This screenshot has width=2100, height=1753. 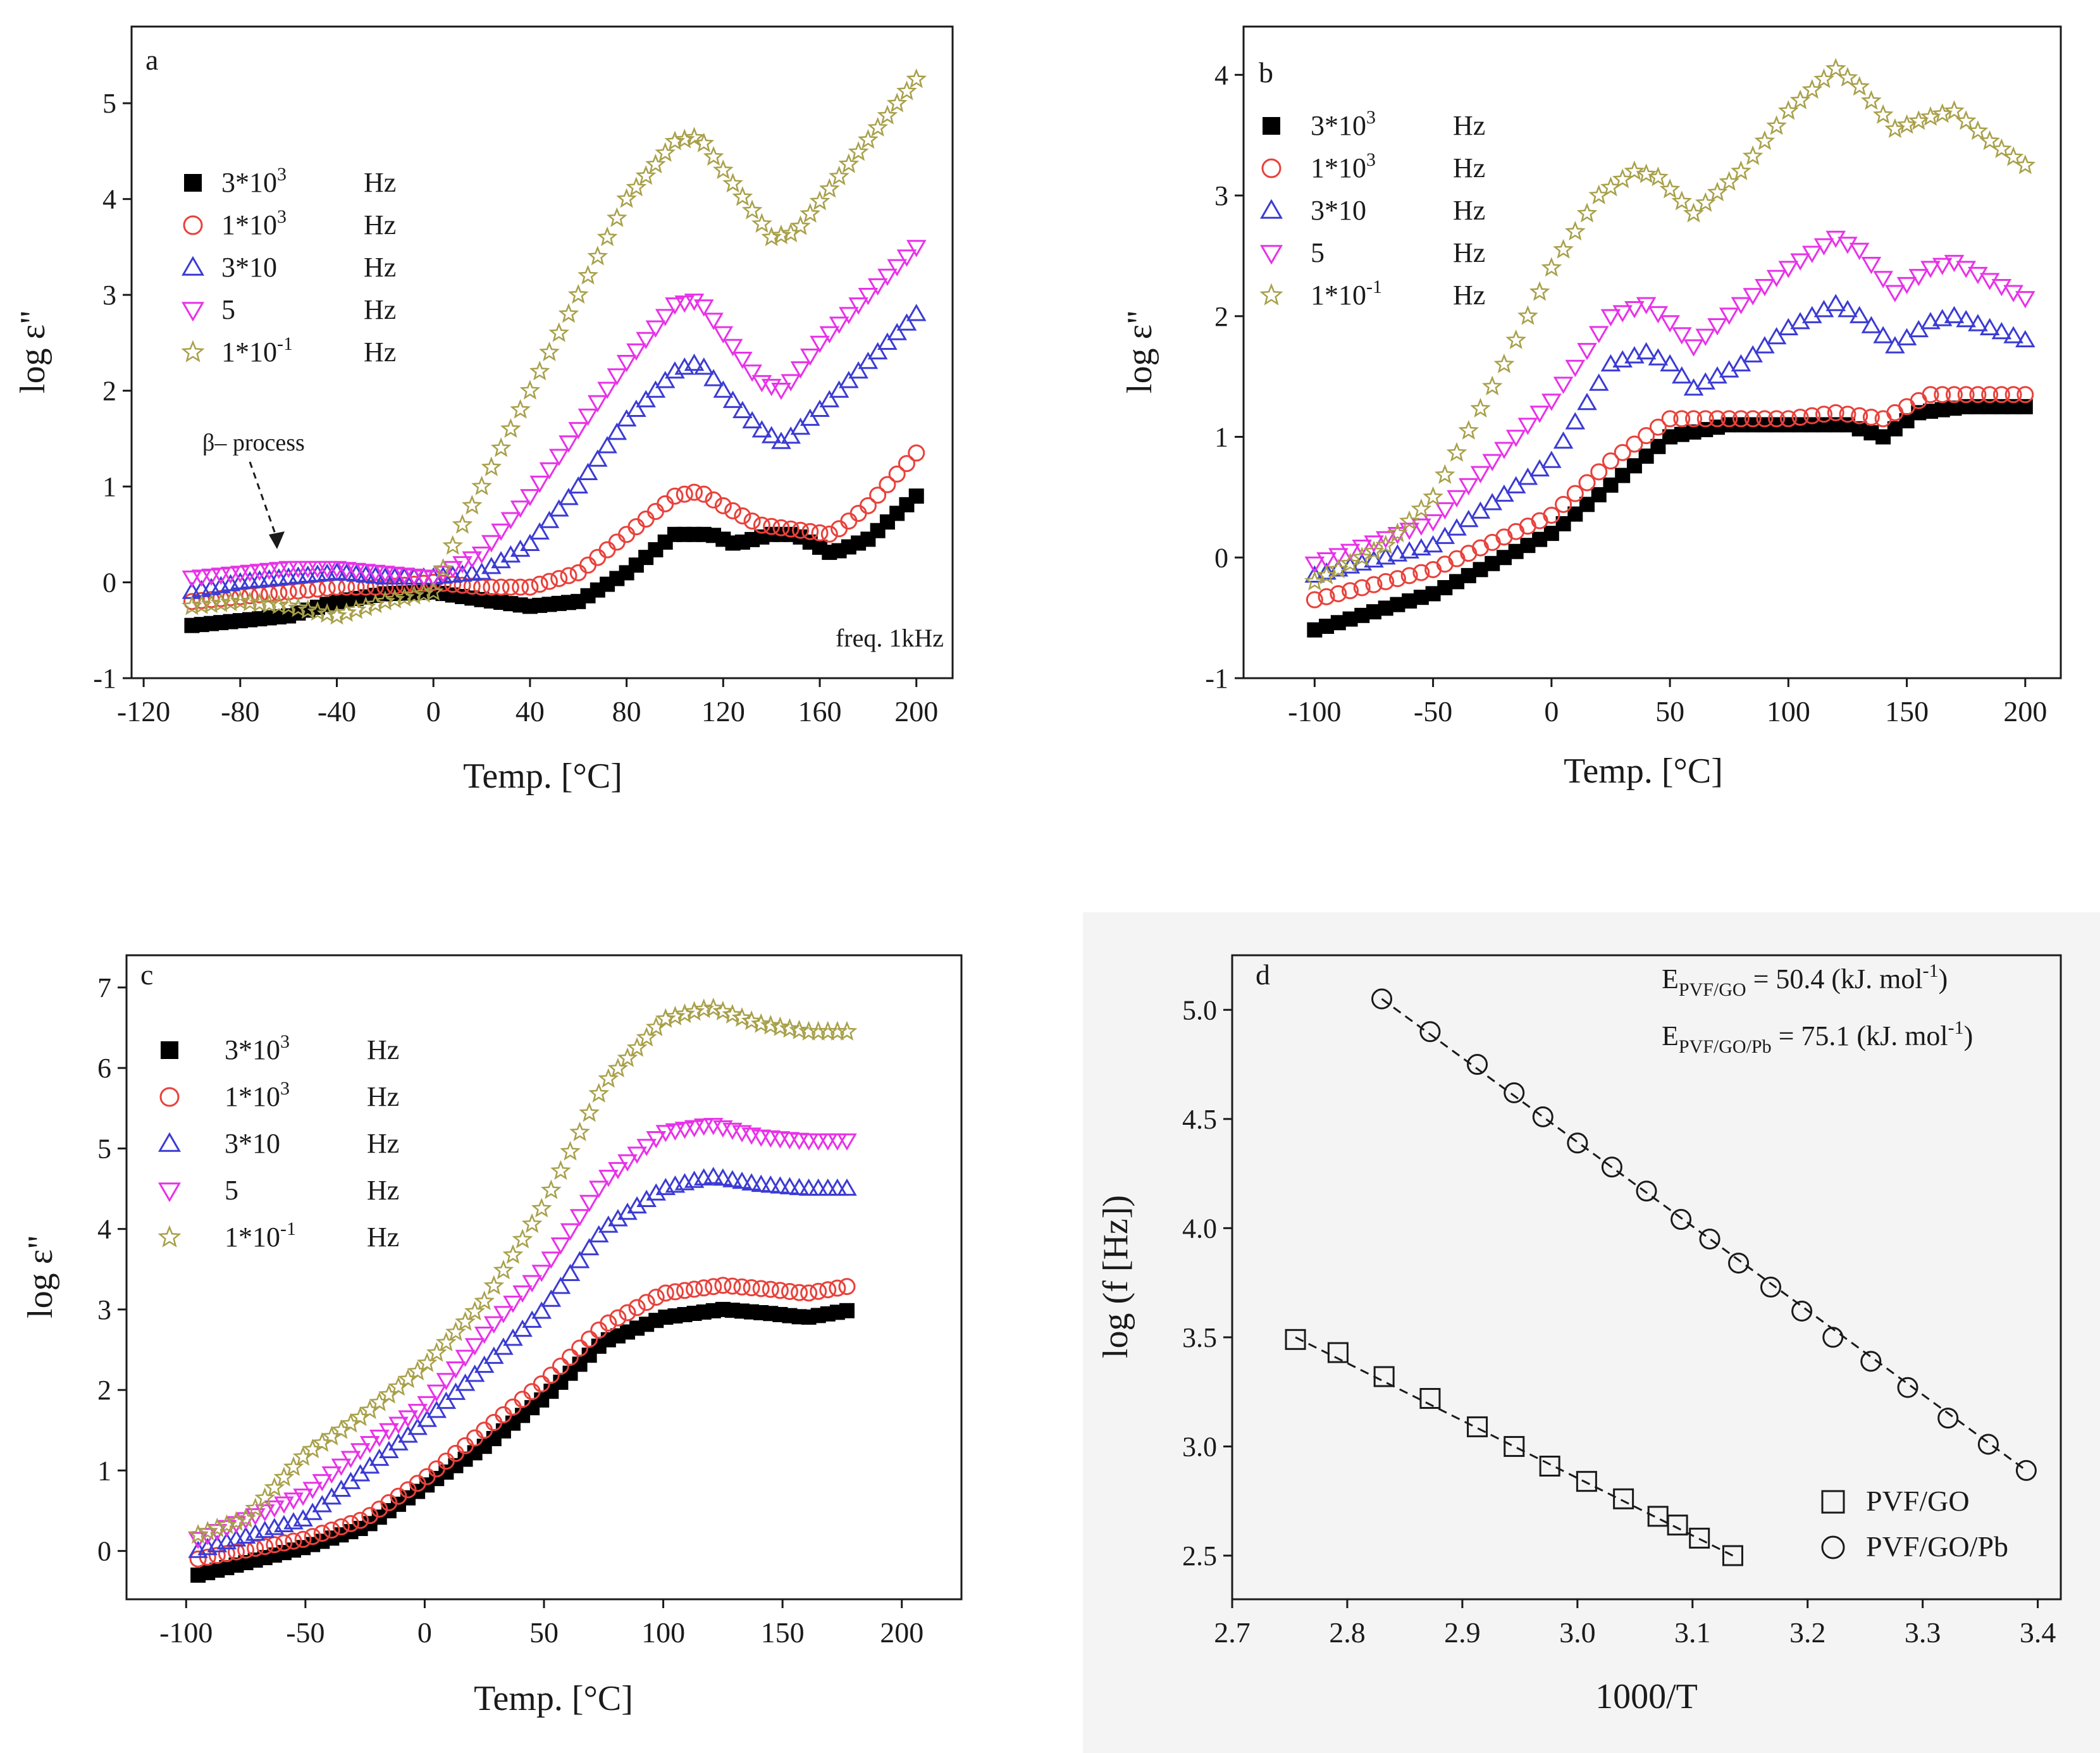 I want to click on y-tick-label: 2.5, so click(x=1199, y=1556).